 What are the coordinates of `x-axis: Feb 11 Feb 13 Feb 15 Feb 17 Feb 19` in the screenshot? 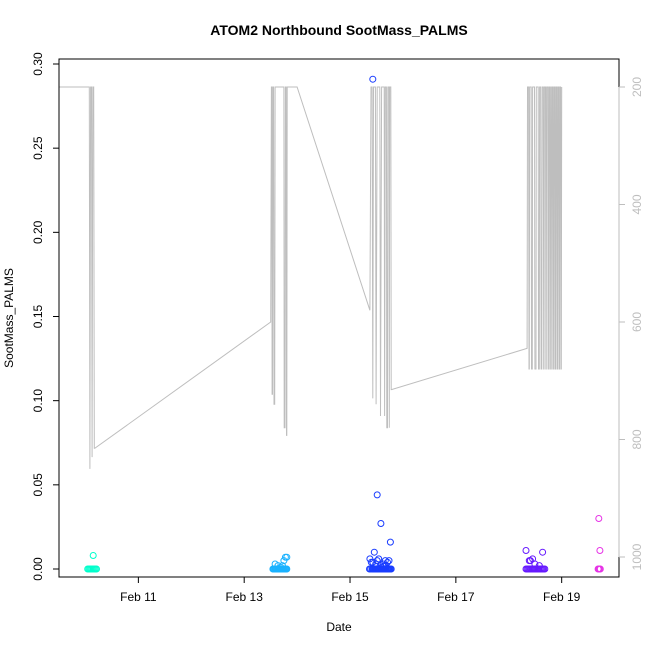 It's located at (350, 590).